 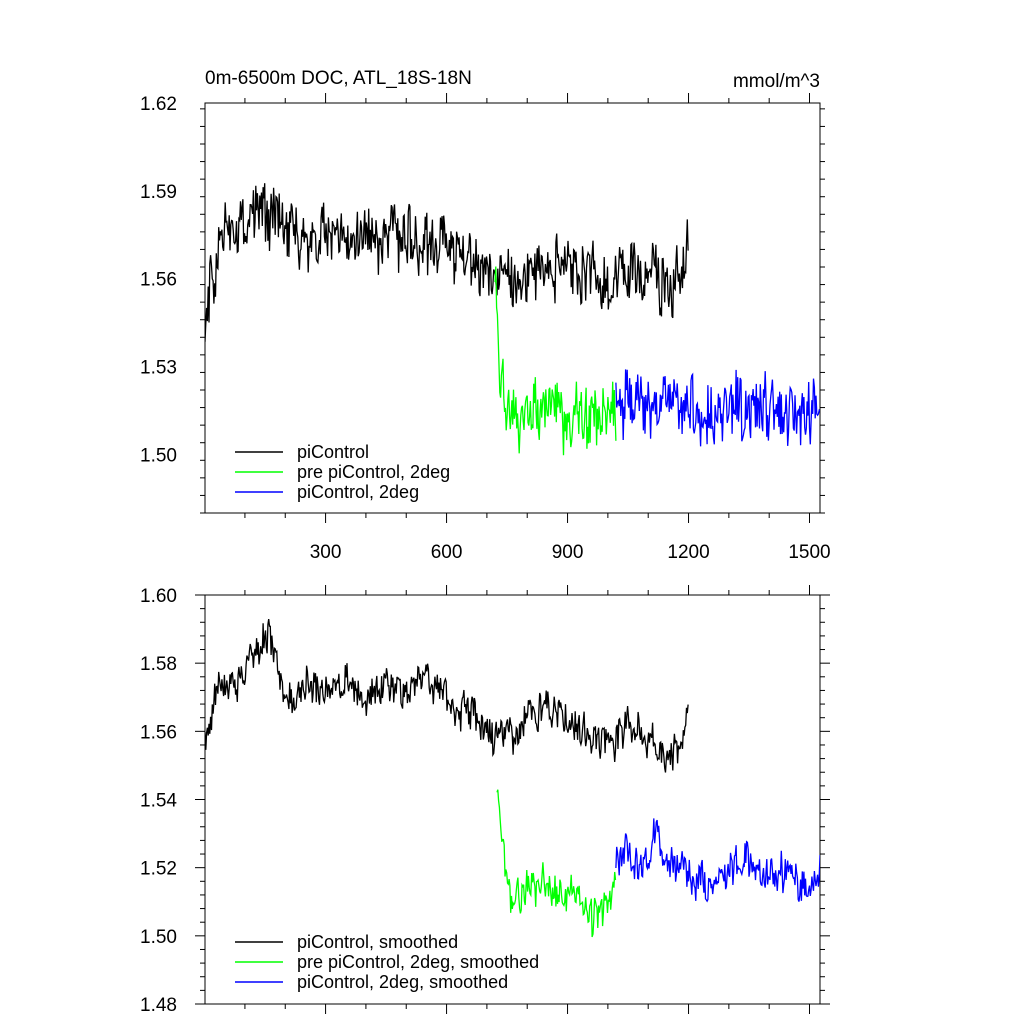 I want to click on units-label: mmol/m^3, so click(x=776, y=81).